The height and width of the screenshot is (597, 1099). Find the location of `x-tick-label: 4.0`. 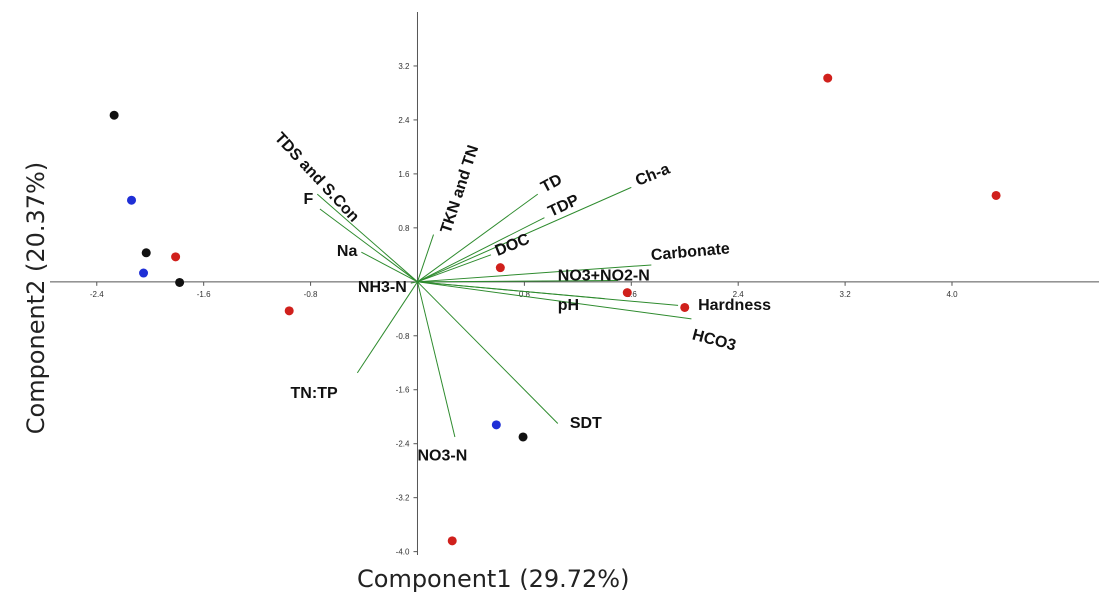

x-tick-label: 4.0 is located at coordinates (952, 294).